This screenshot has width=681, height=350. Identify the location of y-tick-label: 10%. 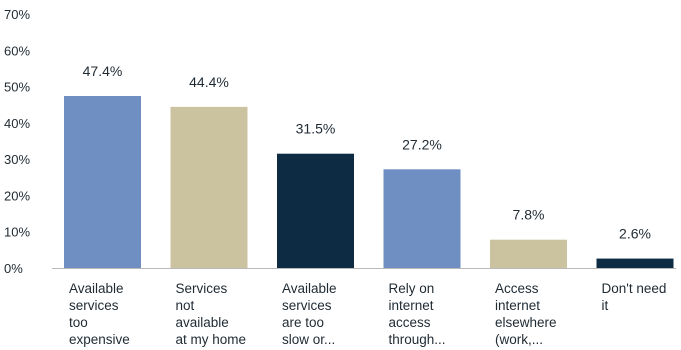
(17, 232).